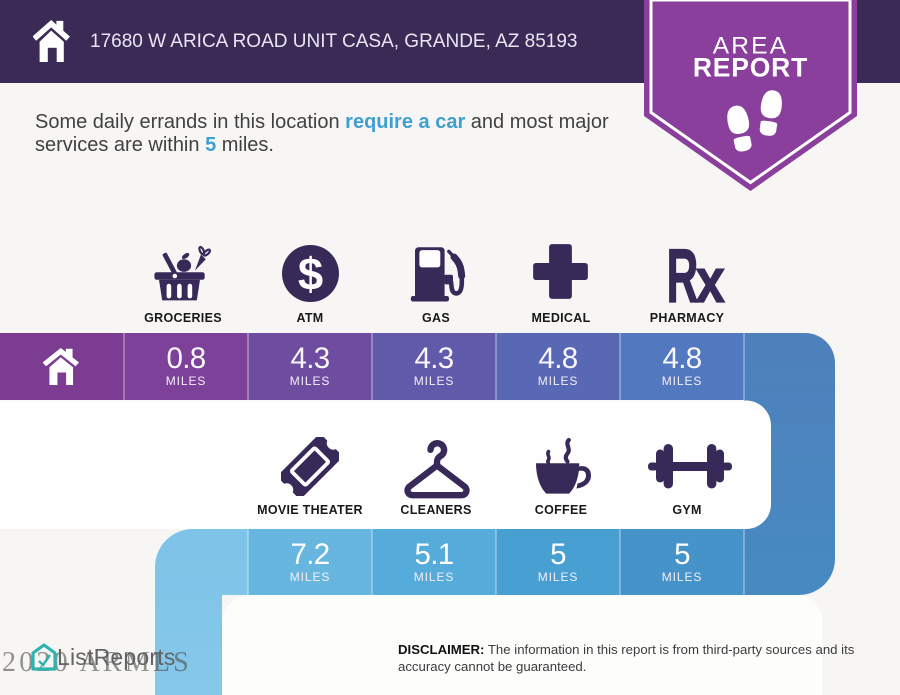 The width and height of the screenshot is (900, 695). I want to click on svg-text: REPORT, so click(750, 68).